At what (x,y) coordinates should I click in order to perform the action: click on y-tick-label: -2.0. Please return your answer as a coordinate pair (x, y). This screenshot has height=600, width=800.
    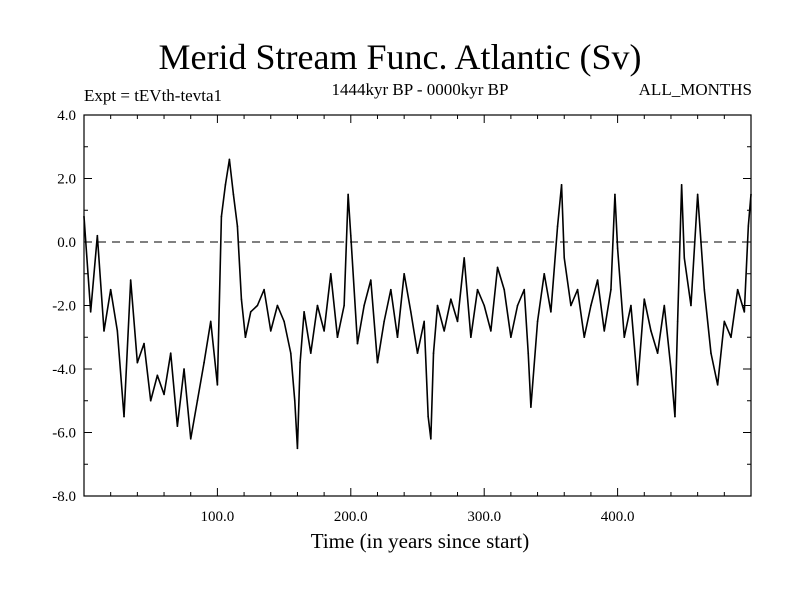
    Looking at the image, I should click on (64, 307).